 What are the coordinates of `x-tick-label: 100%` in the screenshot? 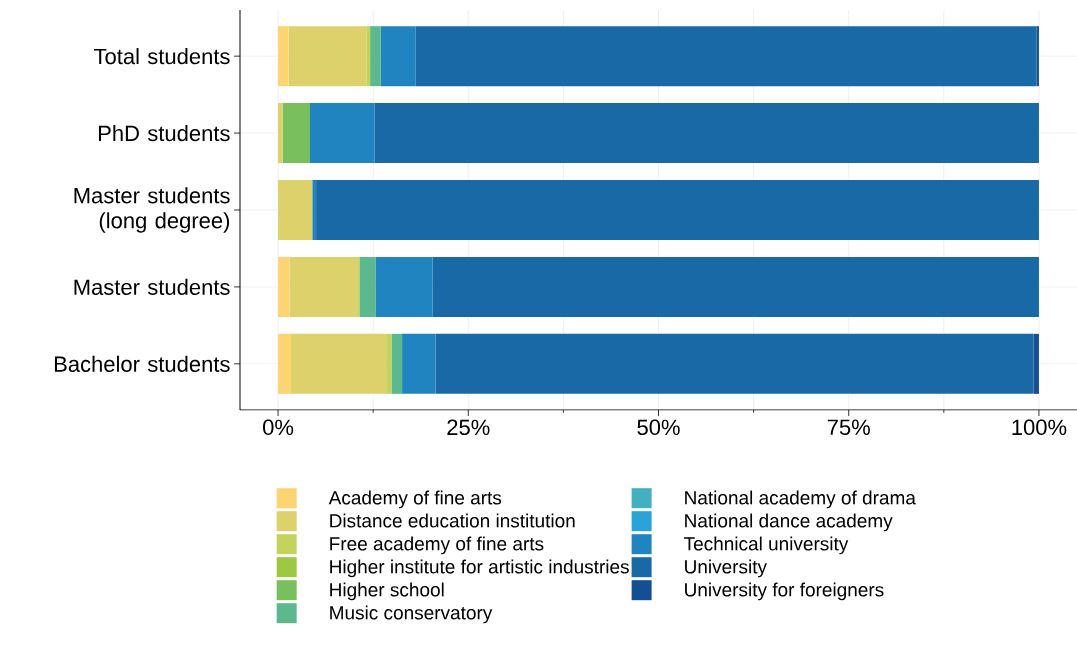 It's located at (1039, 427).